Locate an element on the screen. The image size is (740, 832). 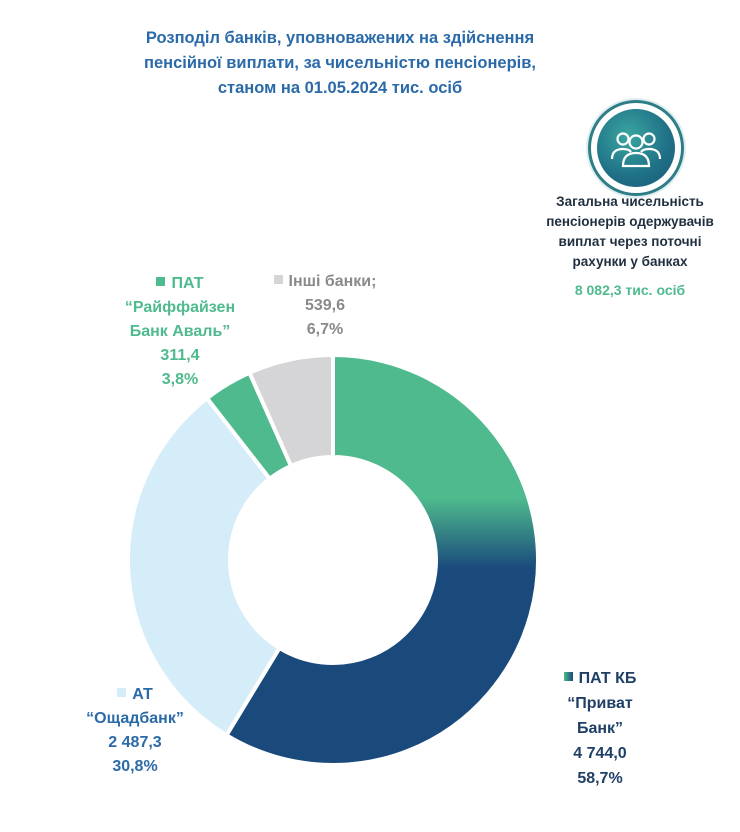
total-label-line: Загальна чисельність is located at coordinates (630, 201).